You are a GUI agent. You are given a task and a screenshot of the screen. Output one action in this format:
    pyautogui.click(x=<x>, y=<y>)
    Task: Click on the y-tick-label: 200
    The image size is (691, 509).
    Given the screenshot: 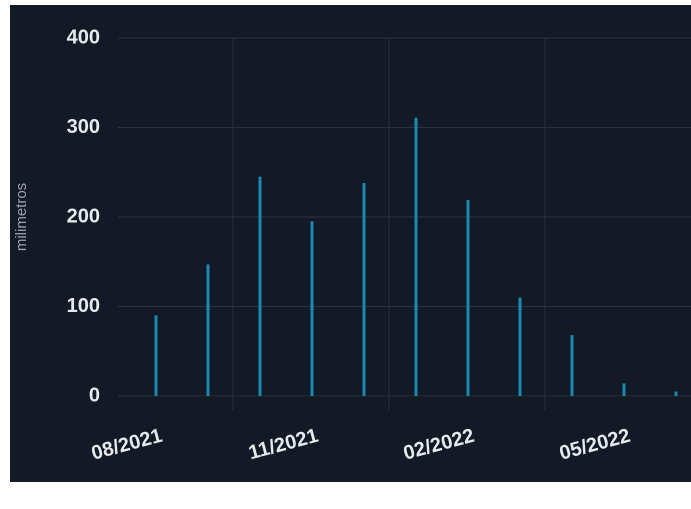 What is the action you would take?
    pyautogui.click(x=83, y=216)
    